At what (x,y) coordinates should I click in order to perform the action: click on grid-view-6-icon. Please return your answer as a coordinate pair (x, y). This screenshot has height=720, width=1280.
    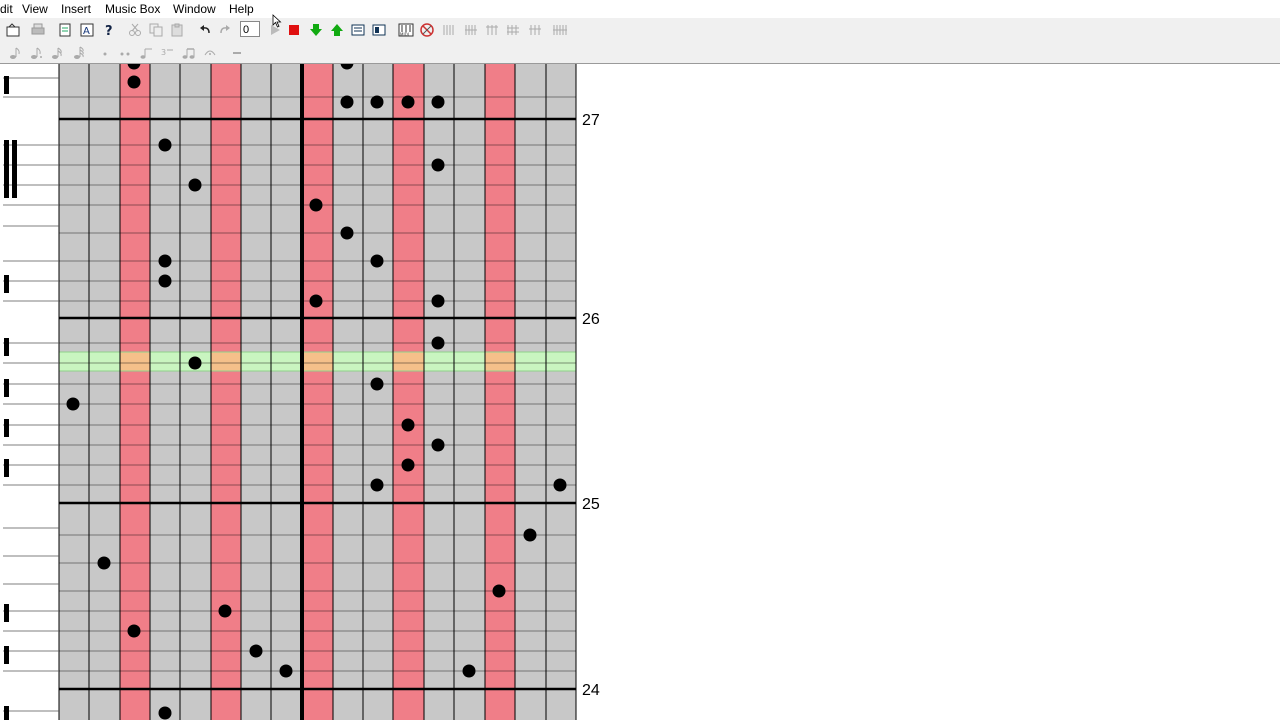
    Looking at the image, I should click on (560, 30).